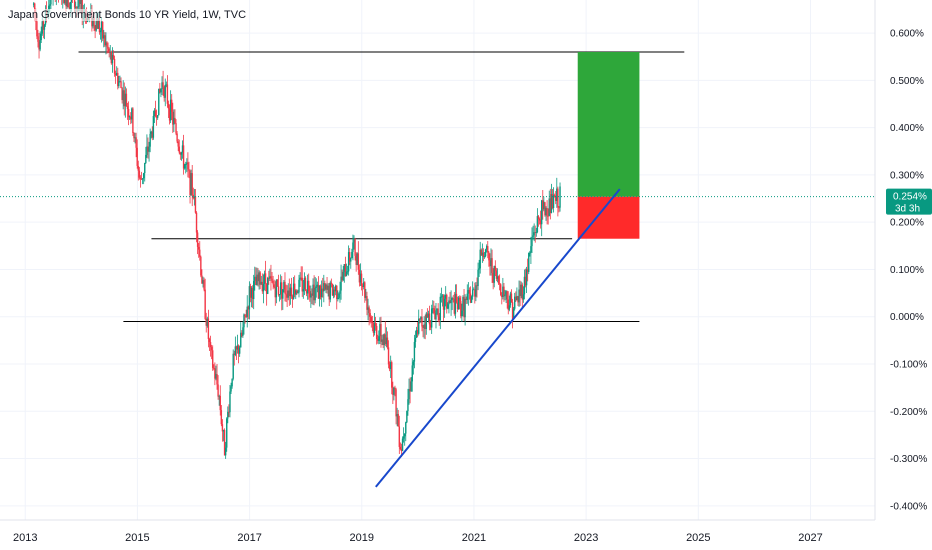 The width and height of the screenshot is (932, 550). Describe the element at coordinates (908, 459) in the screenshot. I see `y-tick-label: -0.300%` at that location.